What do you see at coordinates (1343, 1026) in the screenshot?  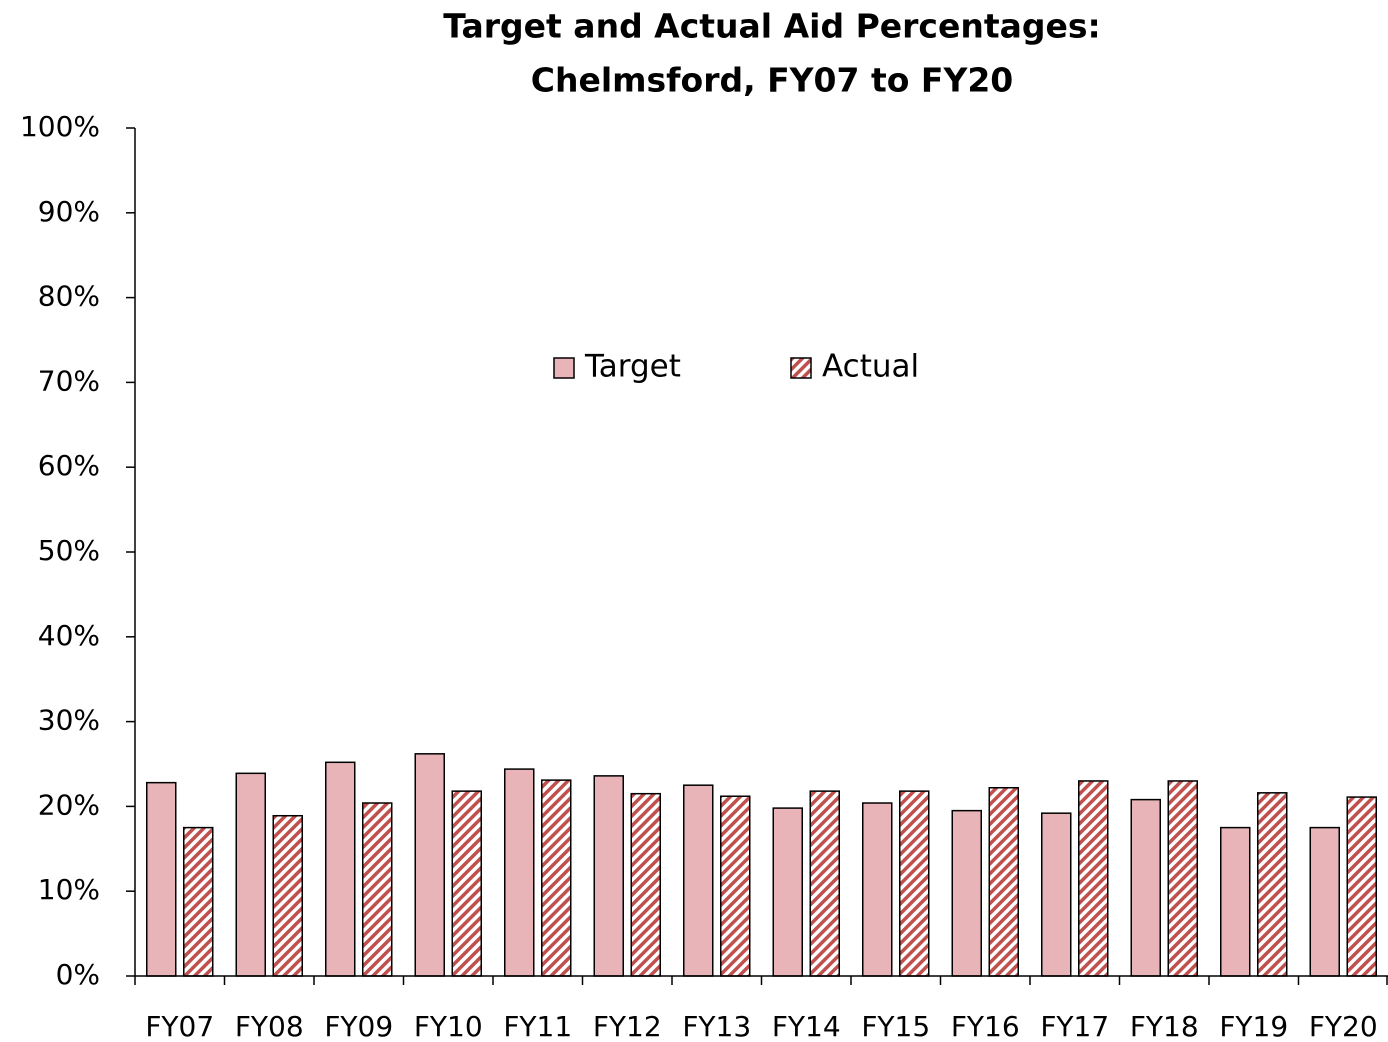 I see `x-tick-label: FY20` at bounding box center [1343, 1026].